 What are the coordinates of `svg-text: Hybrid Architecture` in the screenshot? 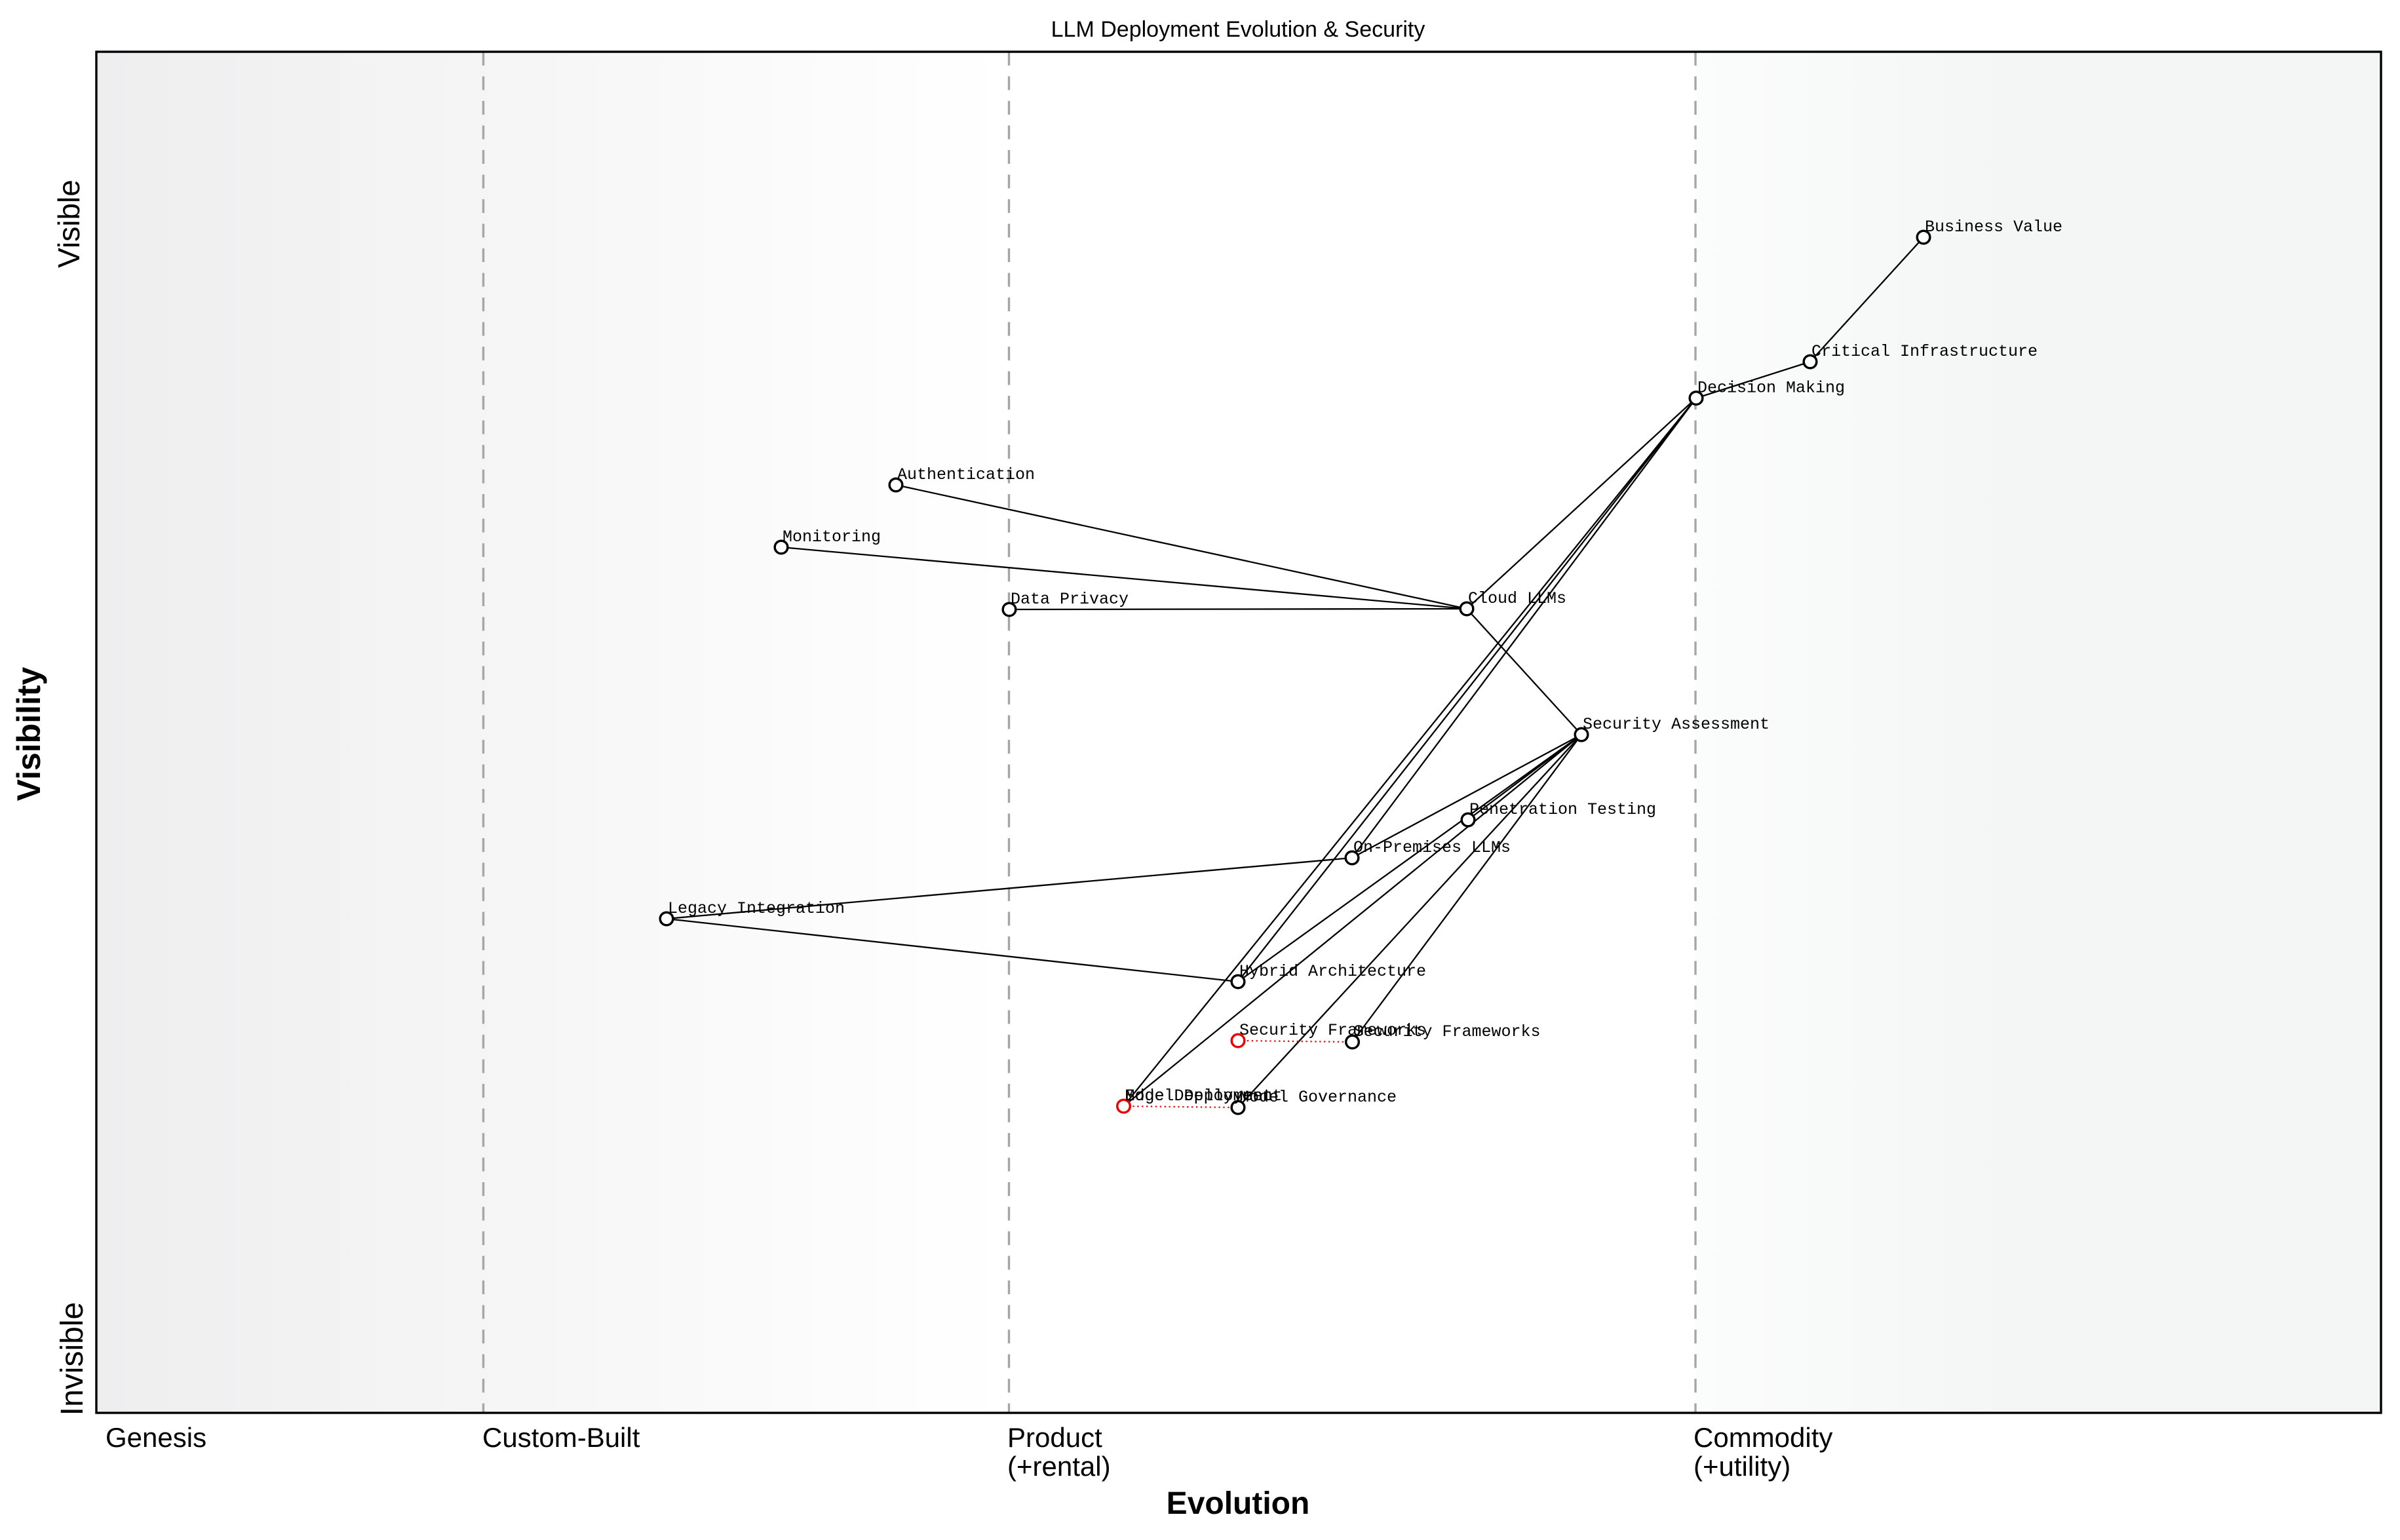 It's located at (1332, 971).